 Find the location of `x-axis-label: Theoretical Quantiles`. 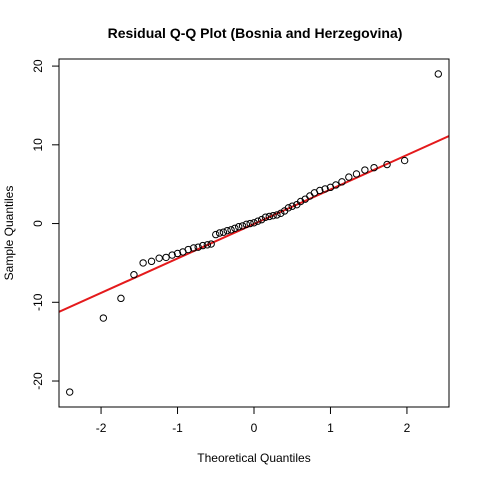

x-axis-label: Theoretical Quantiles is located at coordinates (253, 458).